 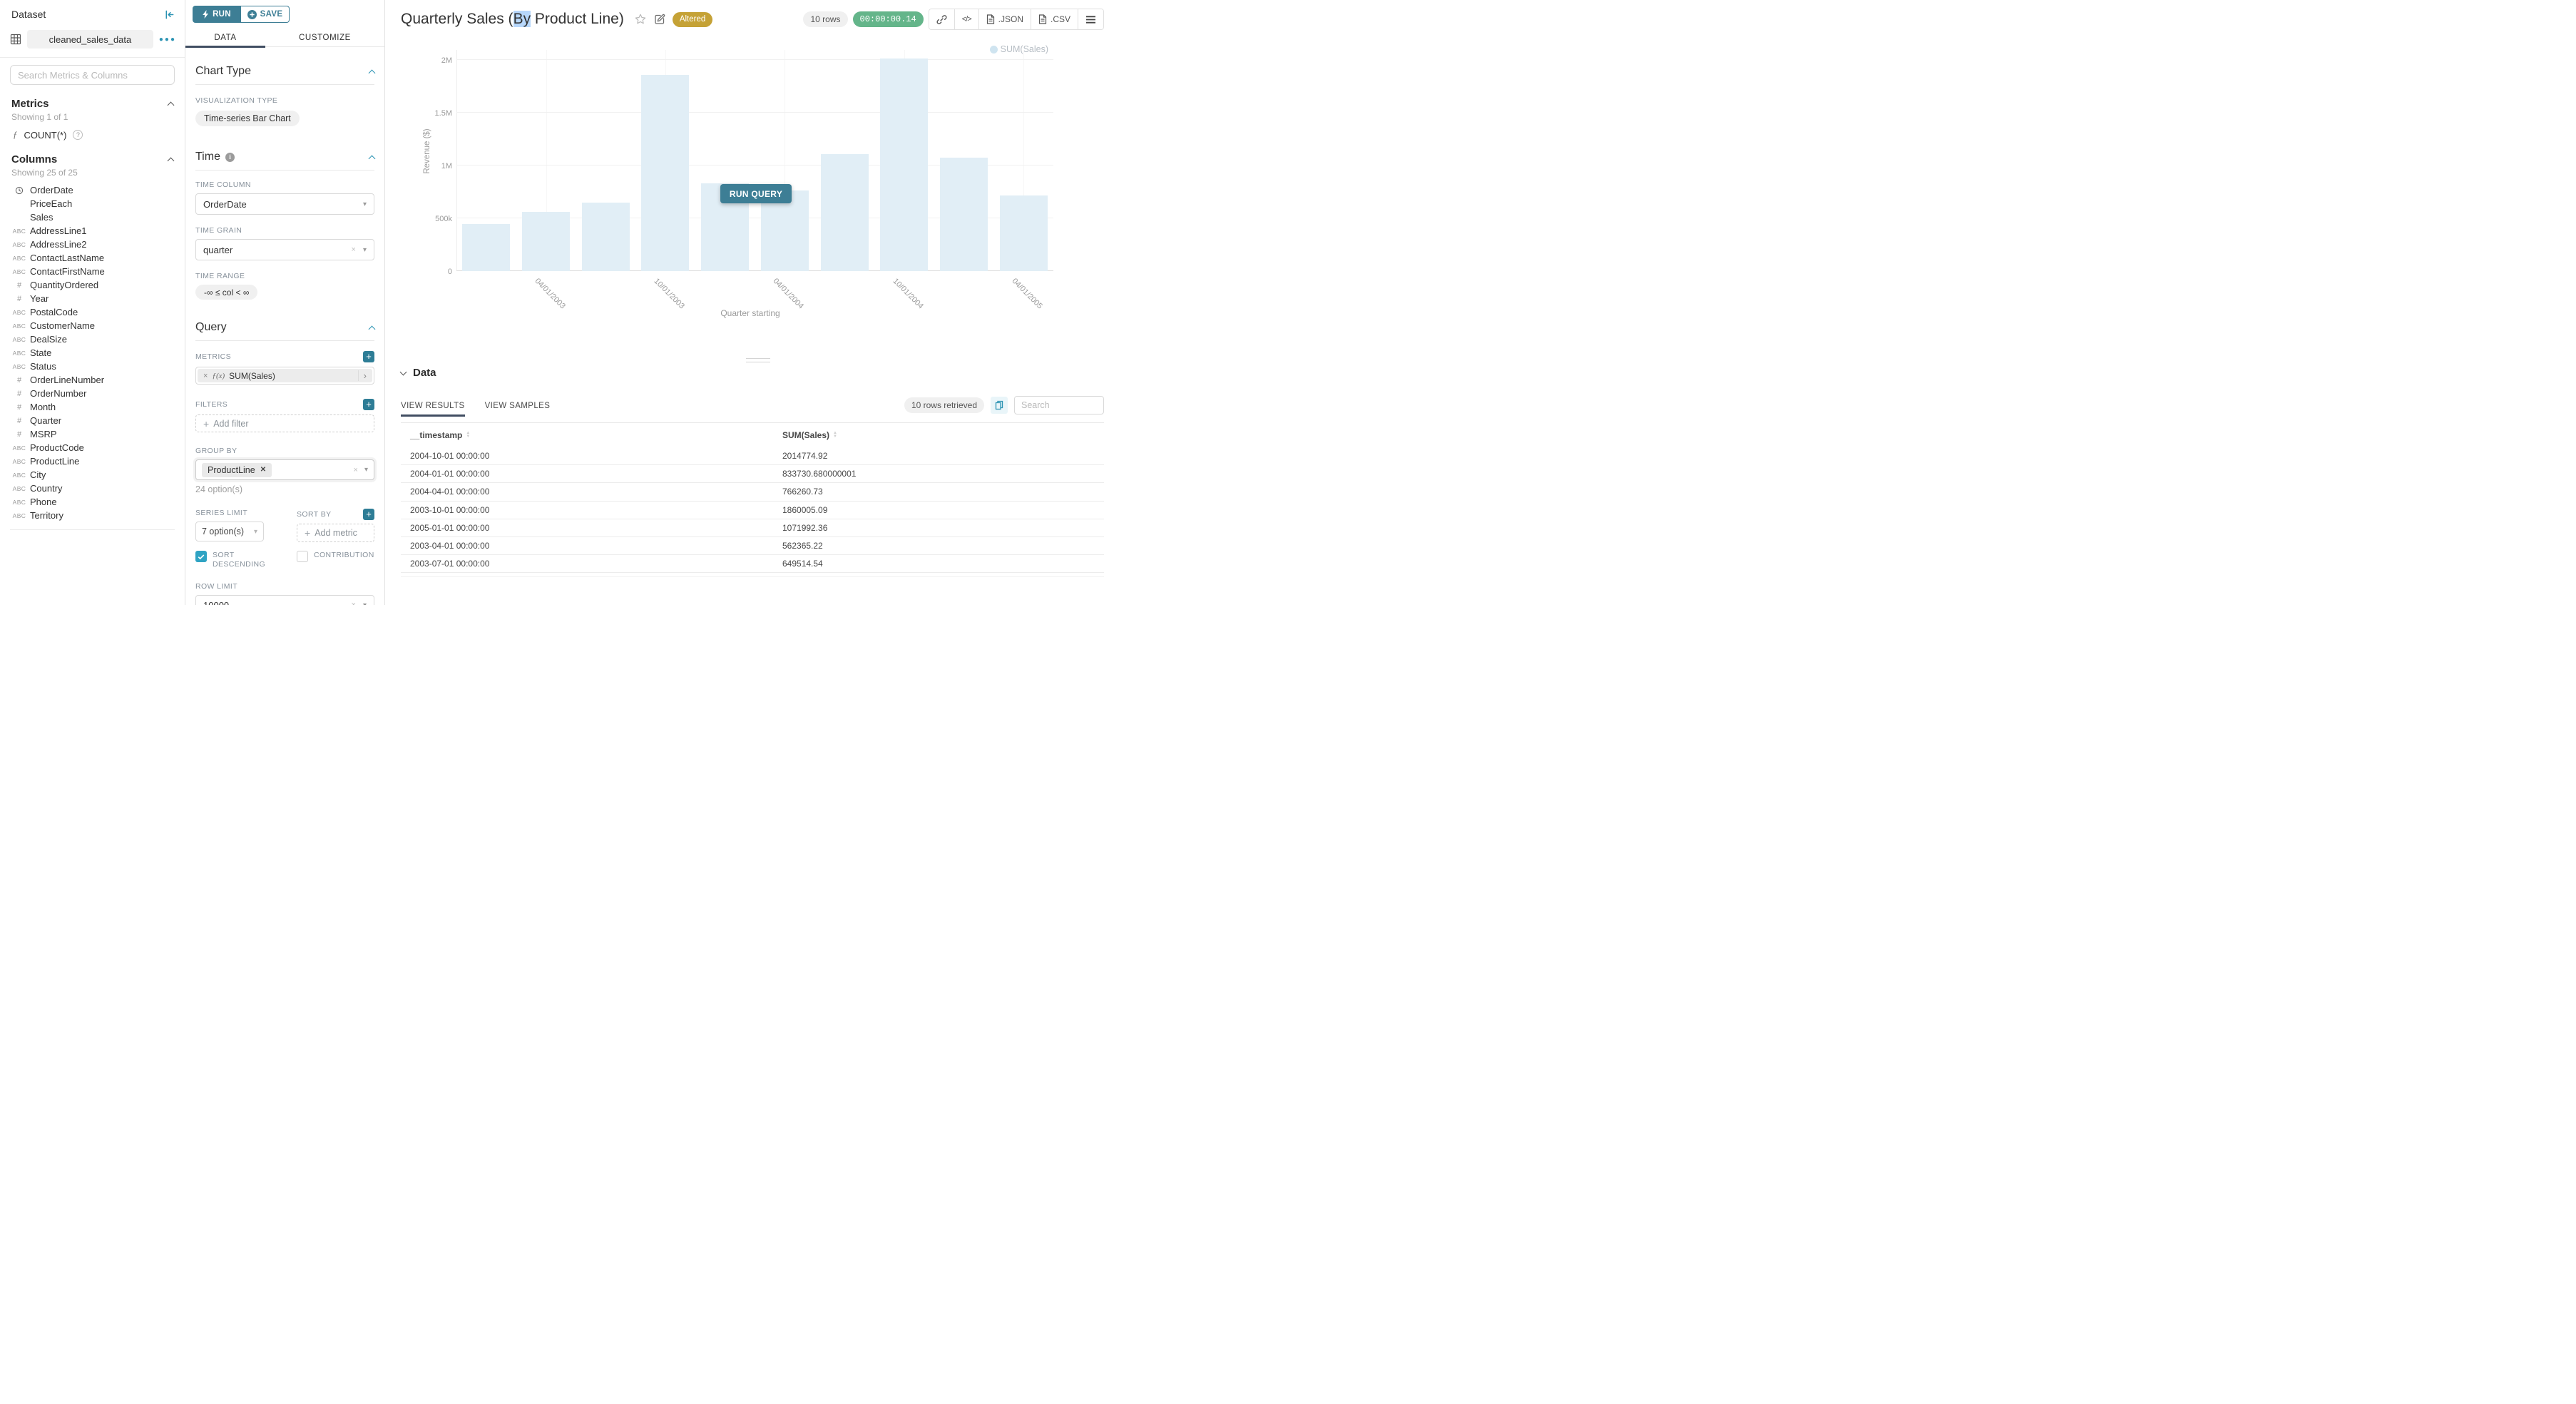 What do you see at coordinates (372, 158) in the screenshot?
I see `time-collapse-icon` at bounding box center [372, 158].